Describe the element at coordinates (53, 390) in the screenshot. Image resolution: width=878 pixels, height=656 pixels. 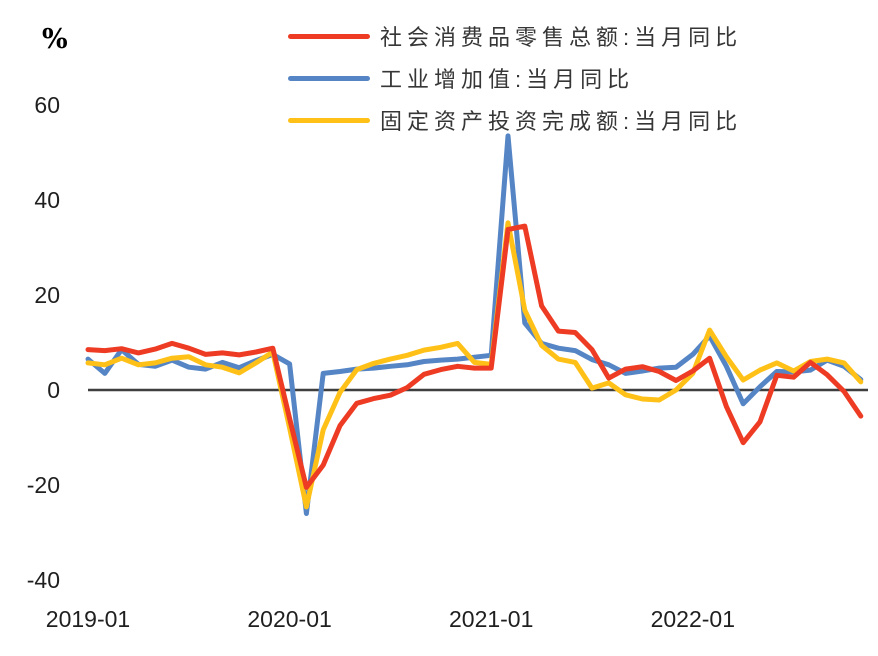
I see `y-tick-label: 0` at that location.